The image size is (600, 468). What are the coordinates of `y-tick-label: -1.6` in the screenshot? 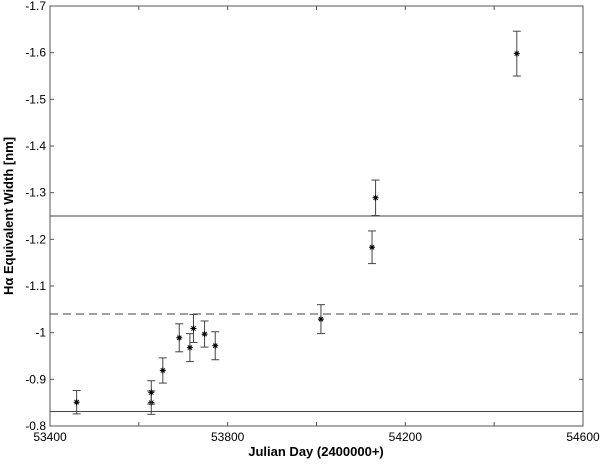 It's located at (35, 53).